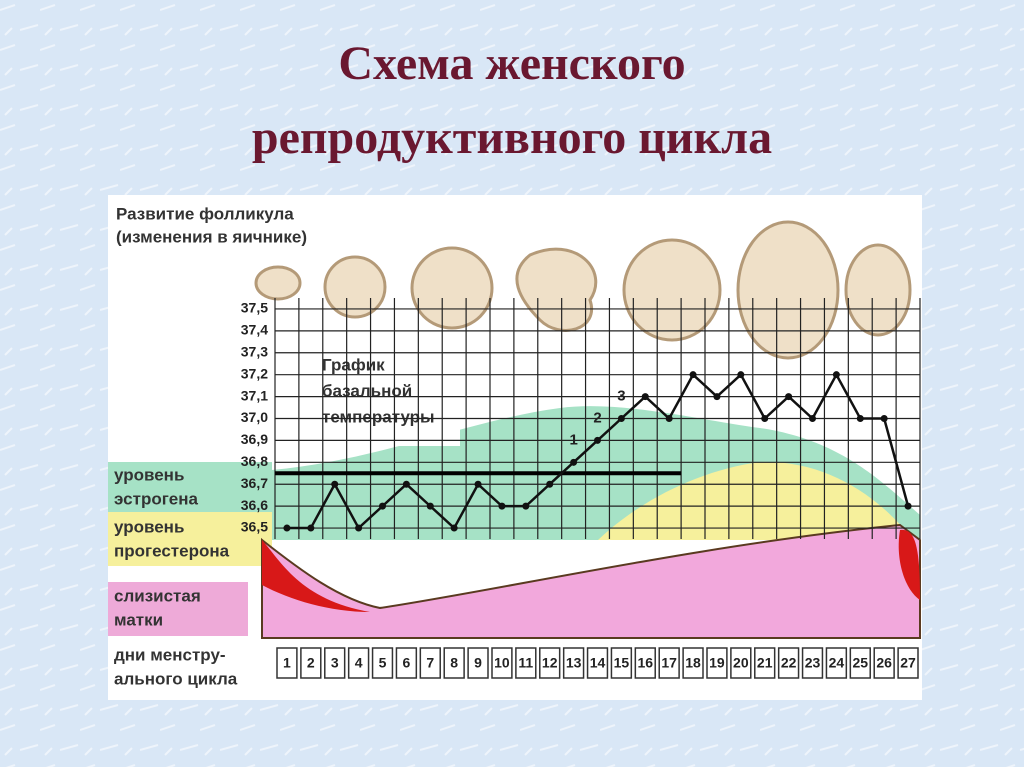 The width and height of the screenshot is (1024, 767). I want to click on follicle-label: Развитие фолликула, so click(205, 213).